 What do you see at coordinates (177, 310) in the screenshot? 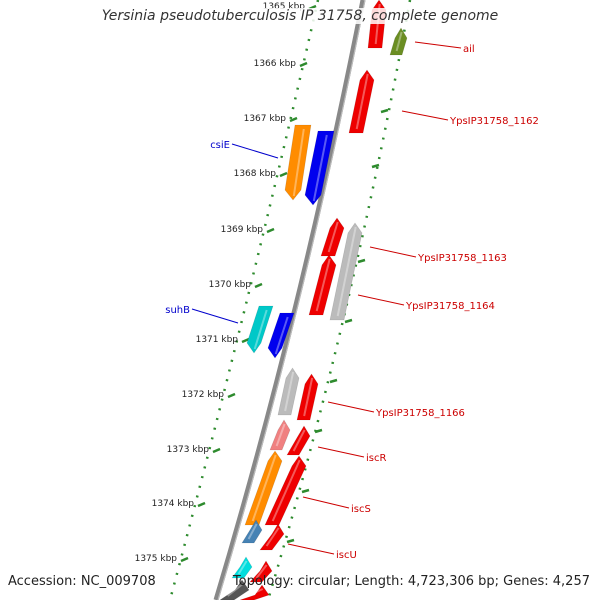
I see `left-gene-label: suhB` at bounding box center [177, 310].